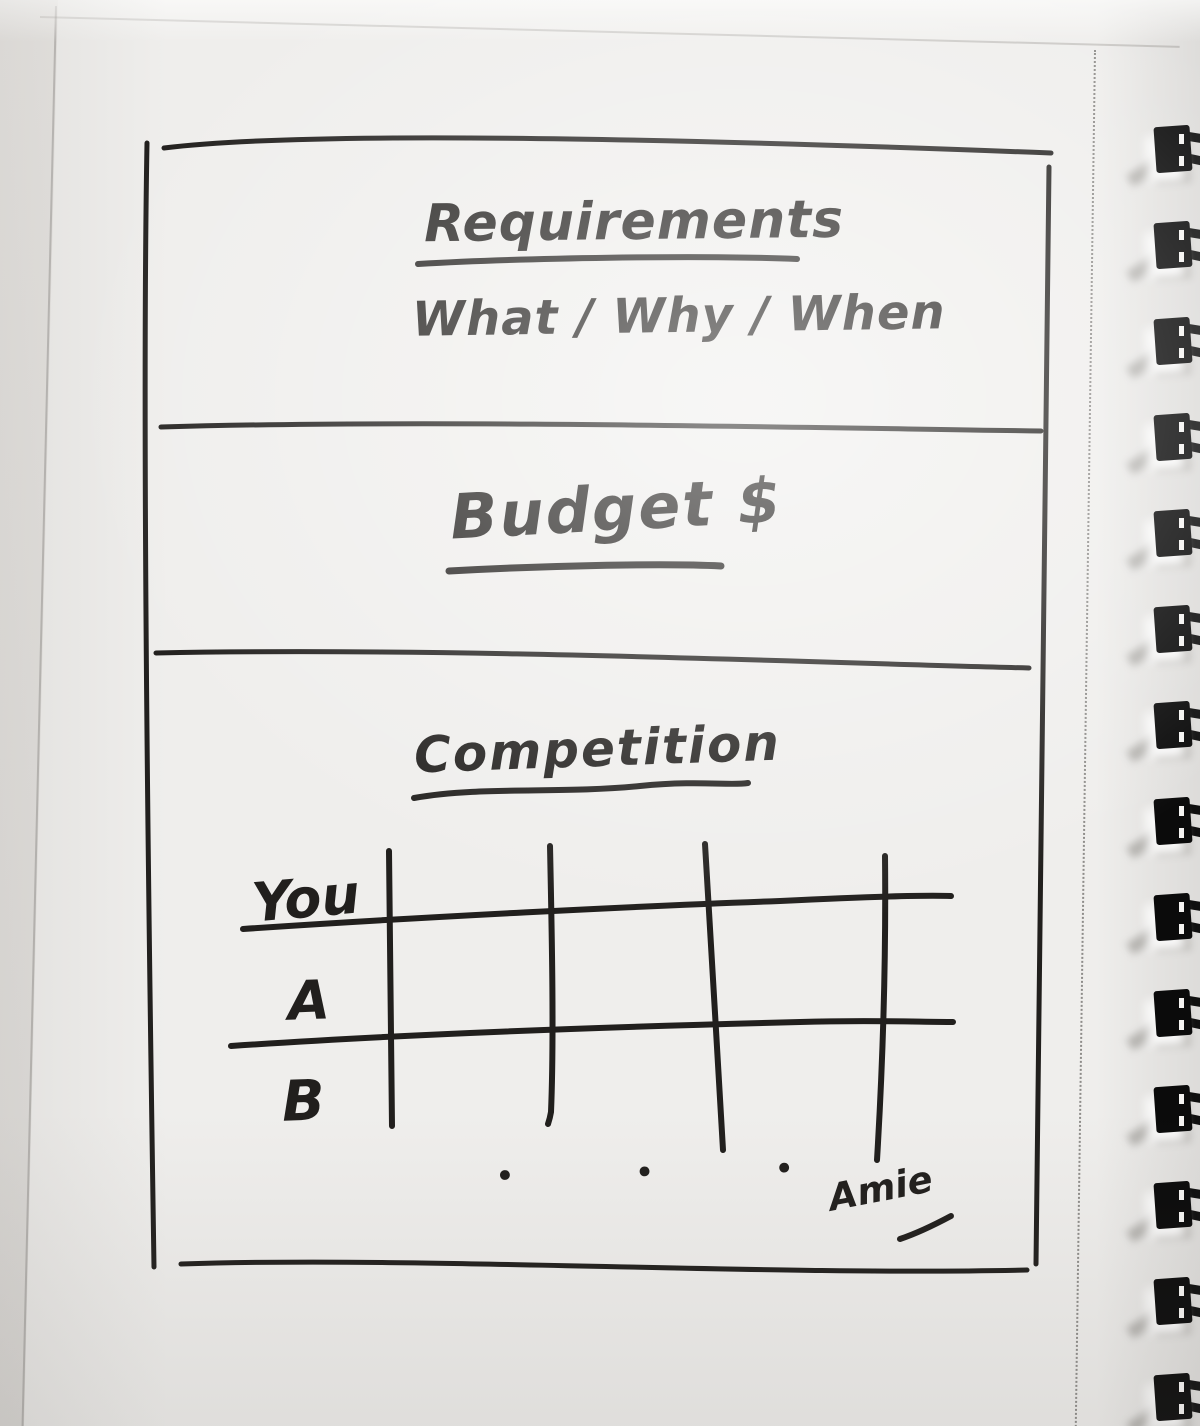 The image size is (1200, 1426). Describe the element at coordinates (678, 316) in the screenshot. I see `requirements-subtitle-what-why-when: What / Why / When` at that location.